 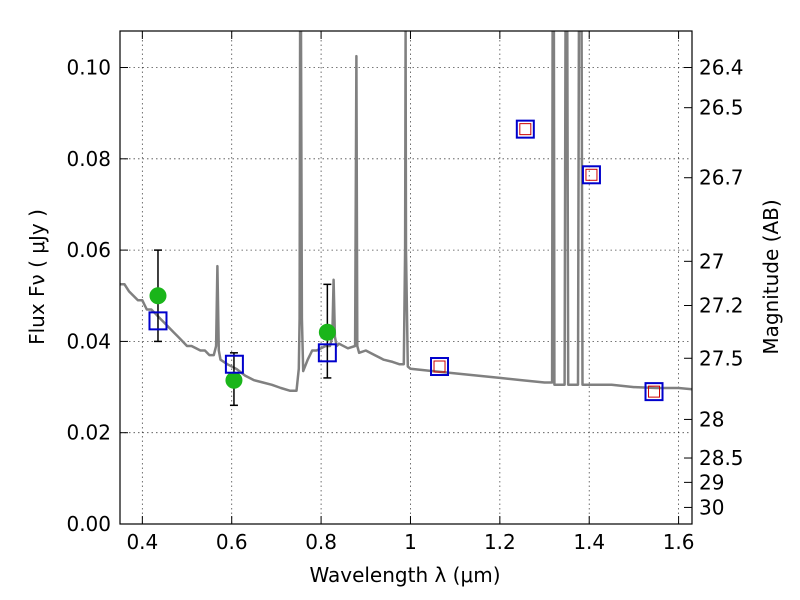 I want to click on mag-tick-label: 28, so click(x=711, y=419).